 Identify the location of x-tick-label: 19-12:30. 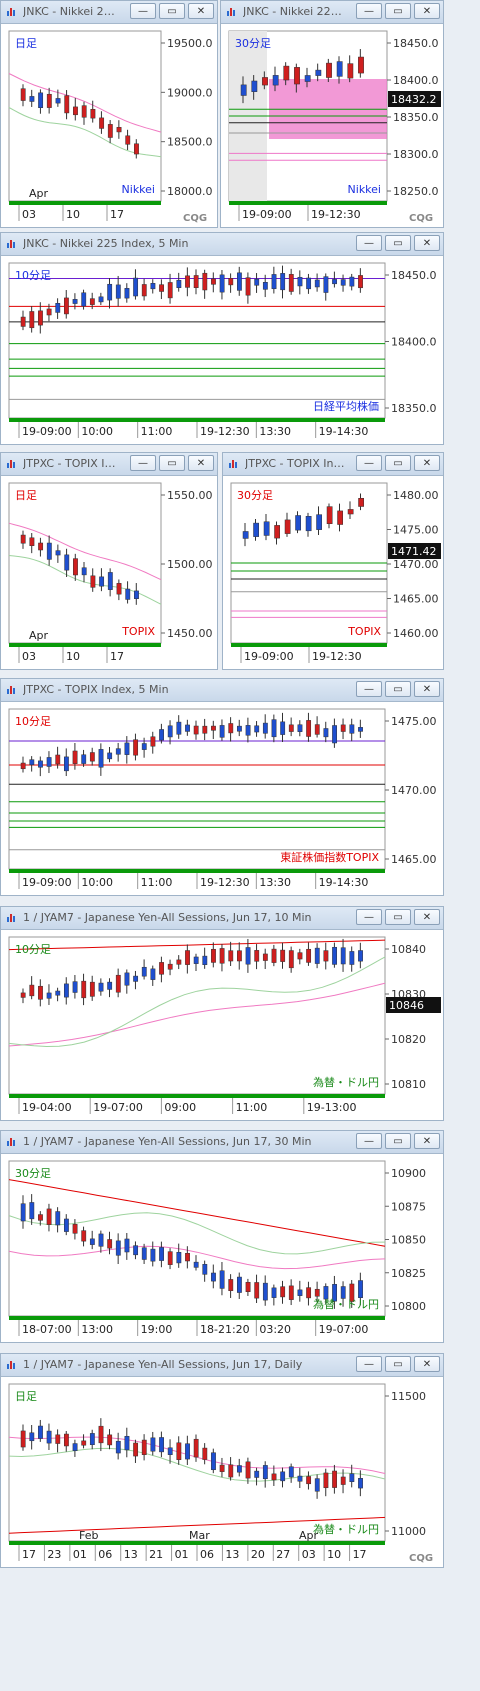
(225, 431).